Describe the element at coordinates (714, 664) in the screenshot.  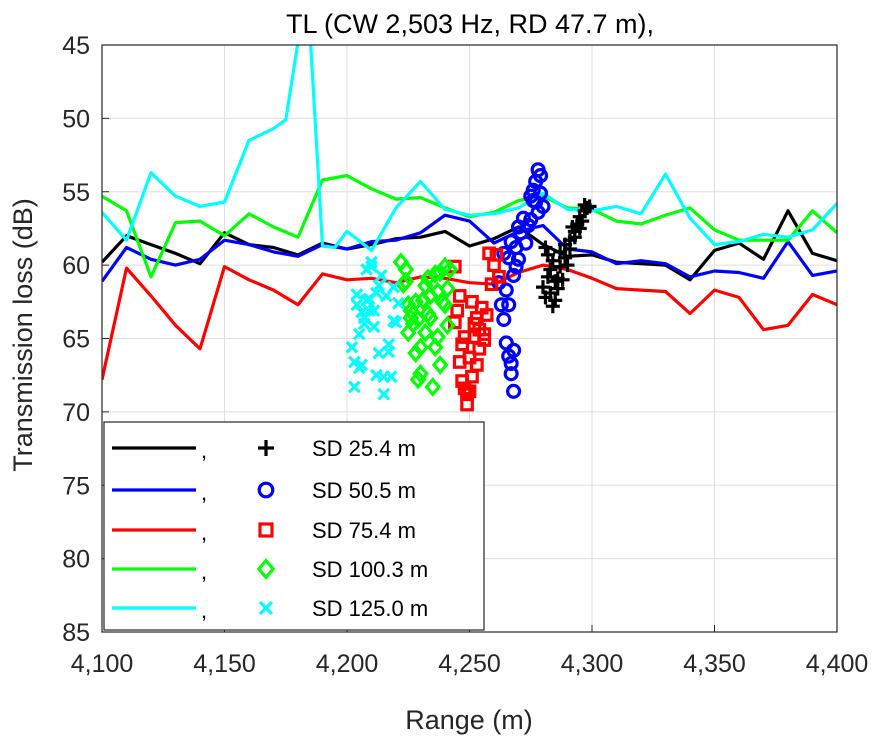
I see `x-tick-label: 4,350` at that location.